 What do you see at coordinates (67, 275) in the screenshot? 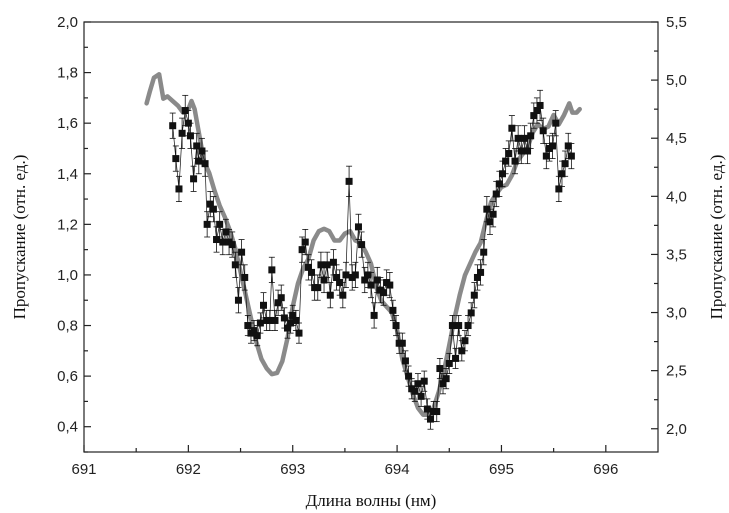
I see `y-left-tick-label: 1,0` at bounding box center [67, 275].